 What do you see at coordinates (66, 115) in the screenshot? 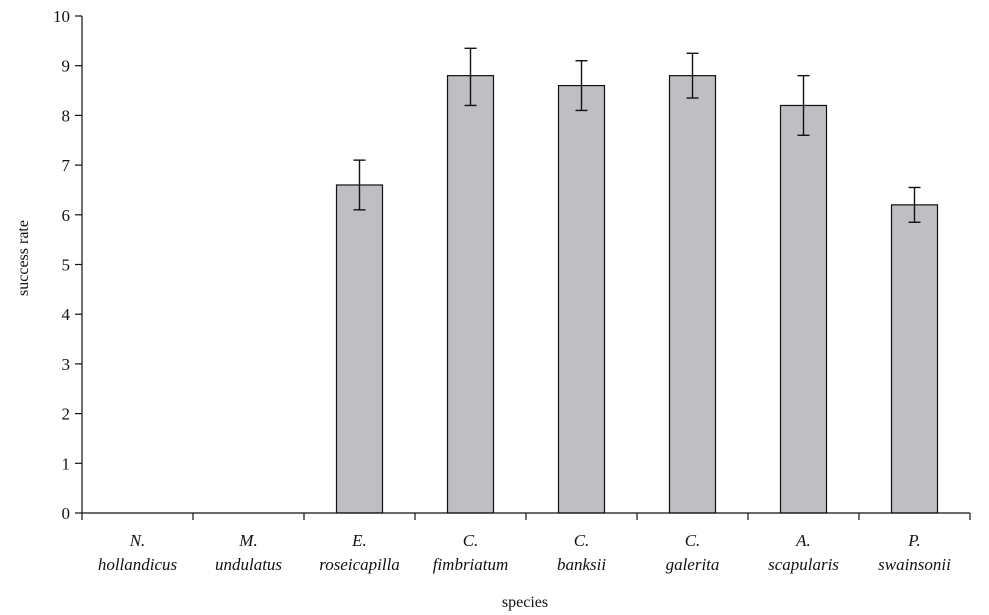
I see `y-tick-label: 8` at bounding box center [66, 115].